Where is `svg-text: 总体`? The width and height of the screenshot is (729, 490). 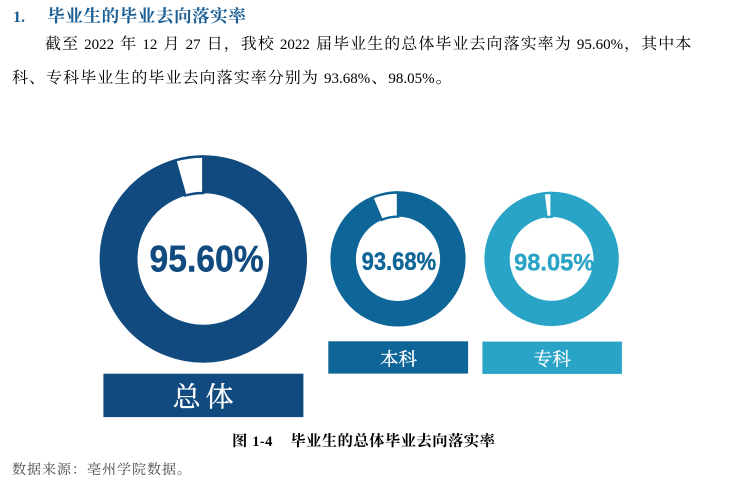 svg-text: 总体 is located at coordinates (206, 396).